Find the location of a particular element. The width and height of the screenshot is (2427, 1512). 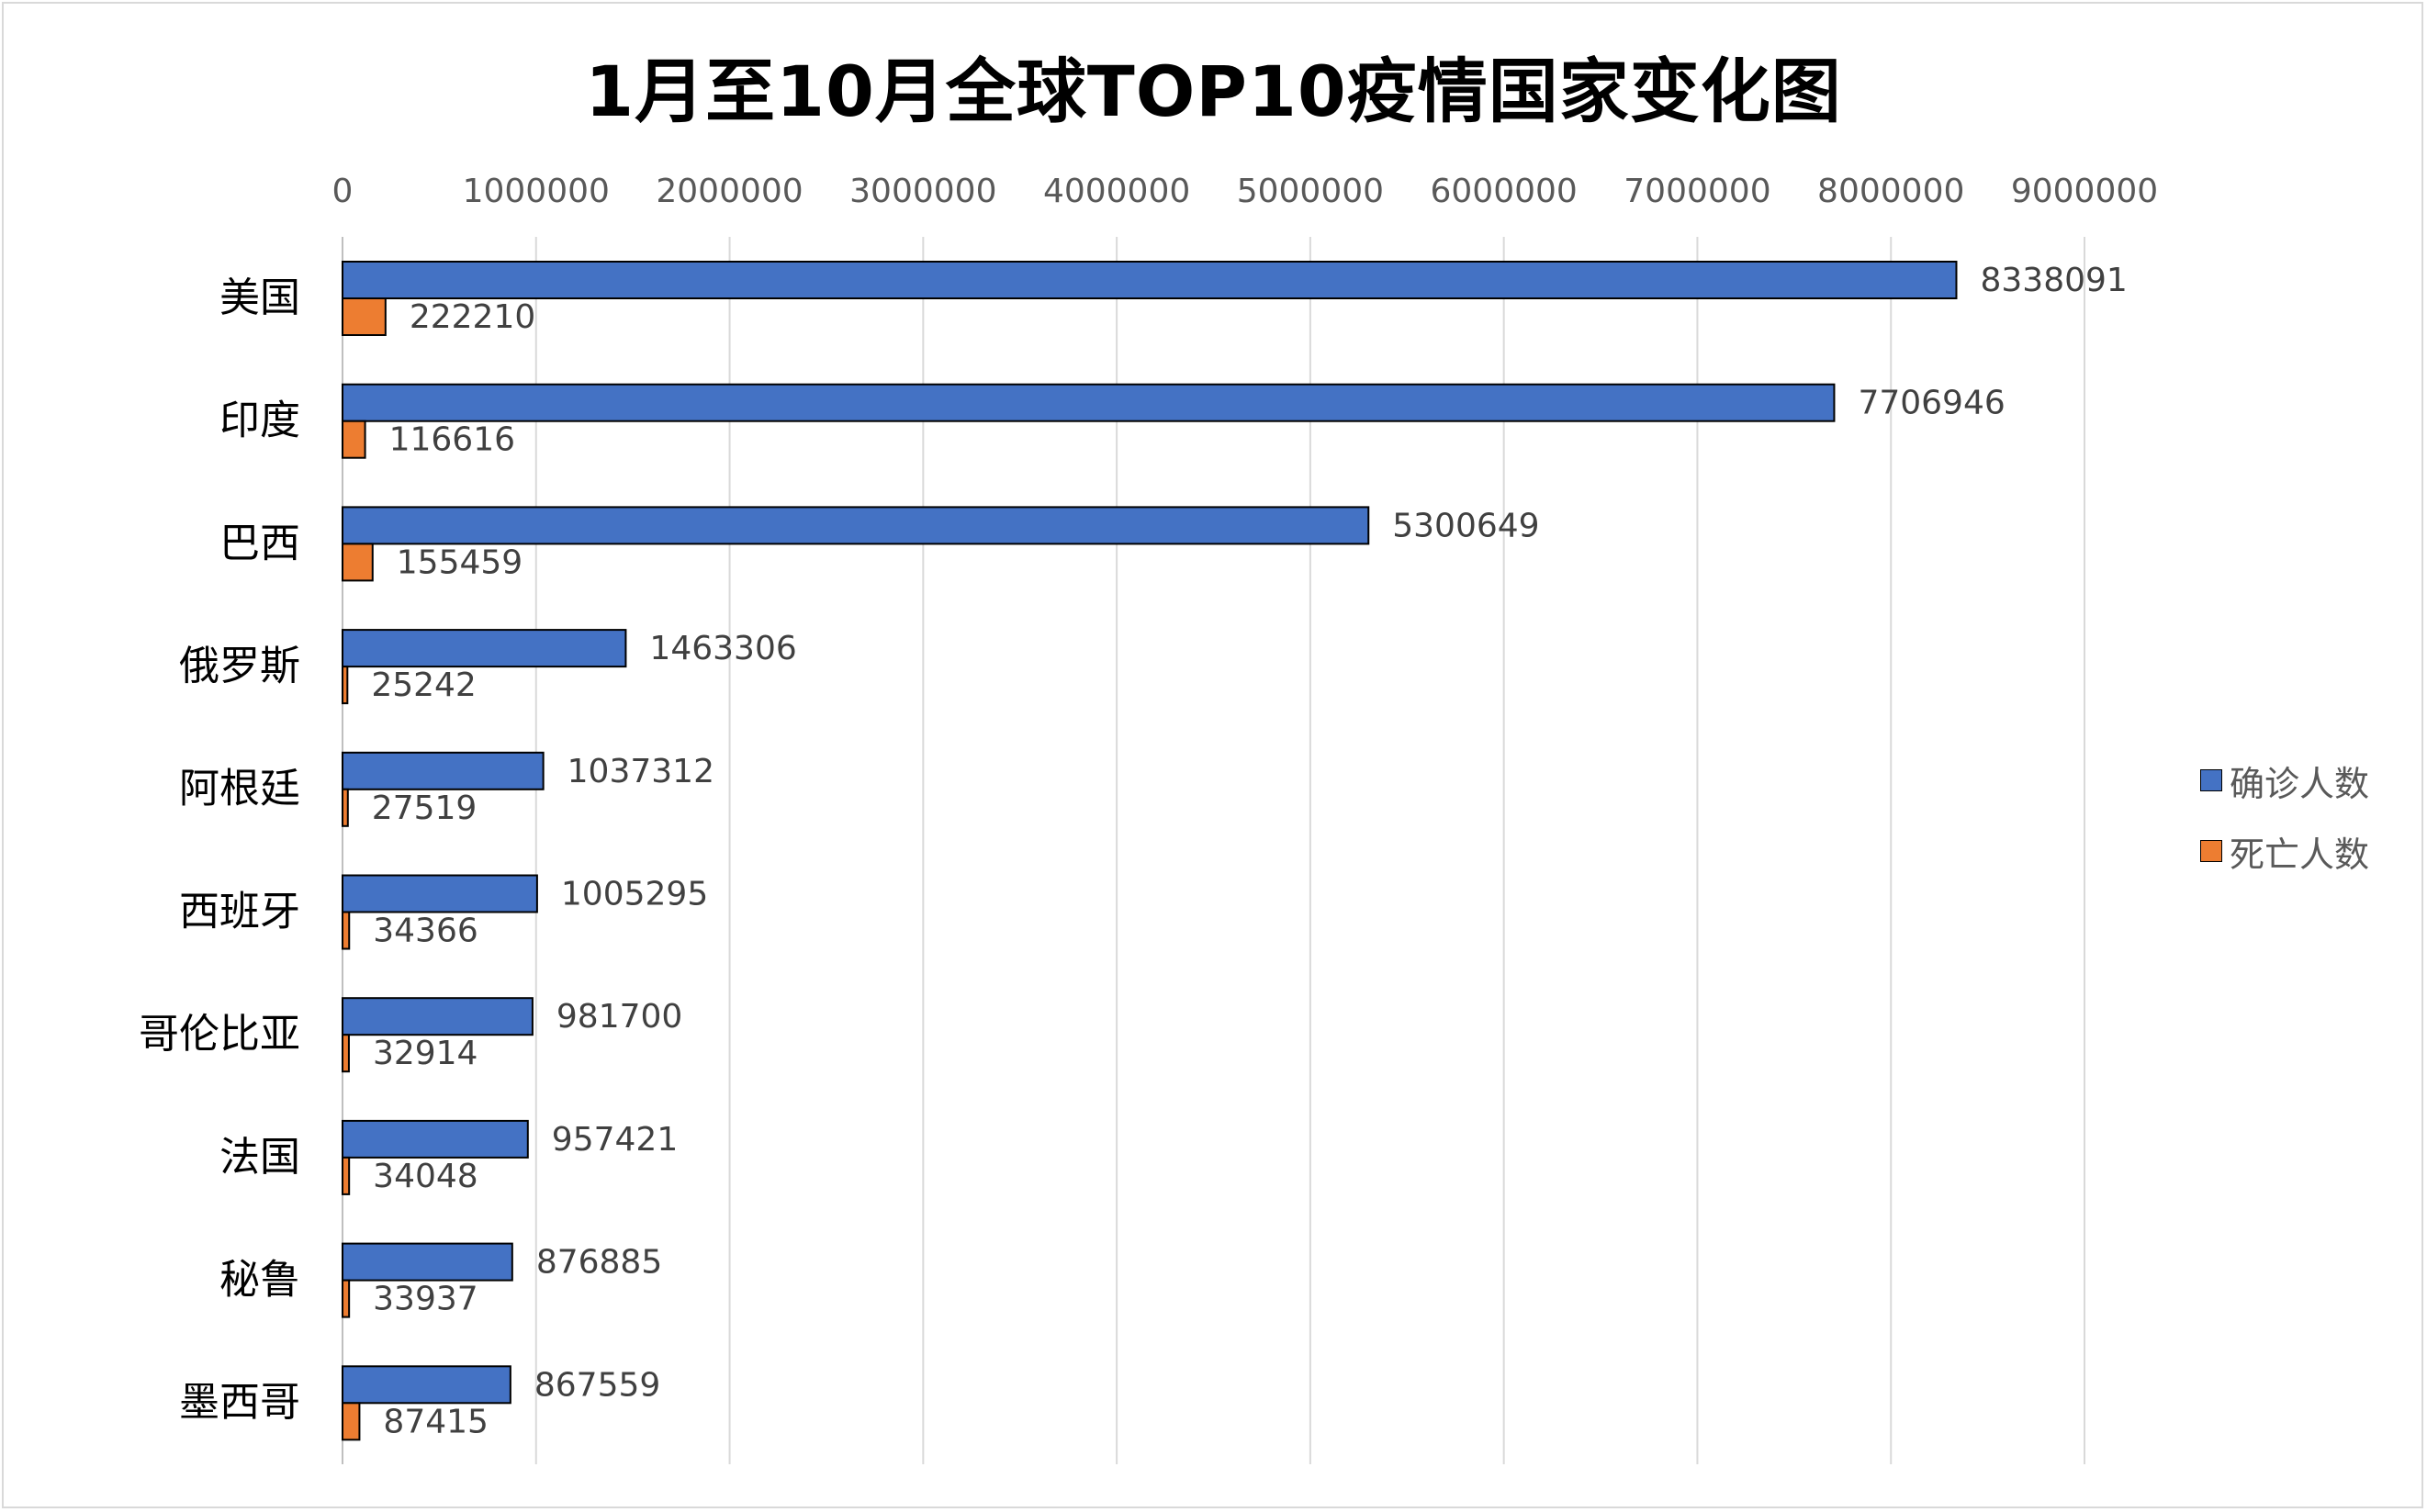

x-tick-label: 0 is located at coordinates (343, 191).